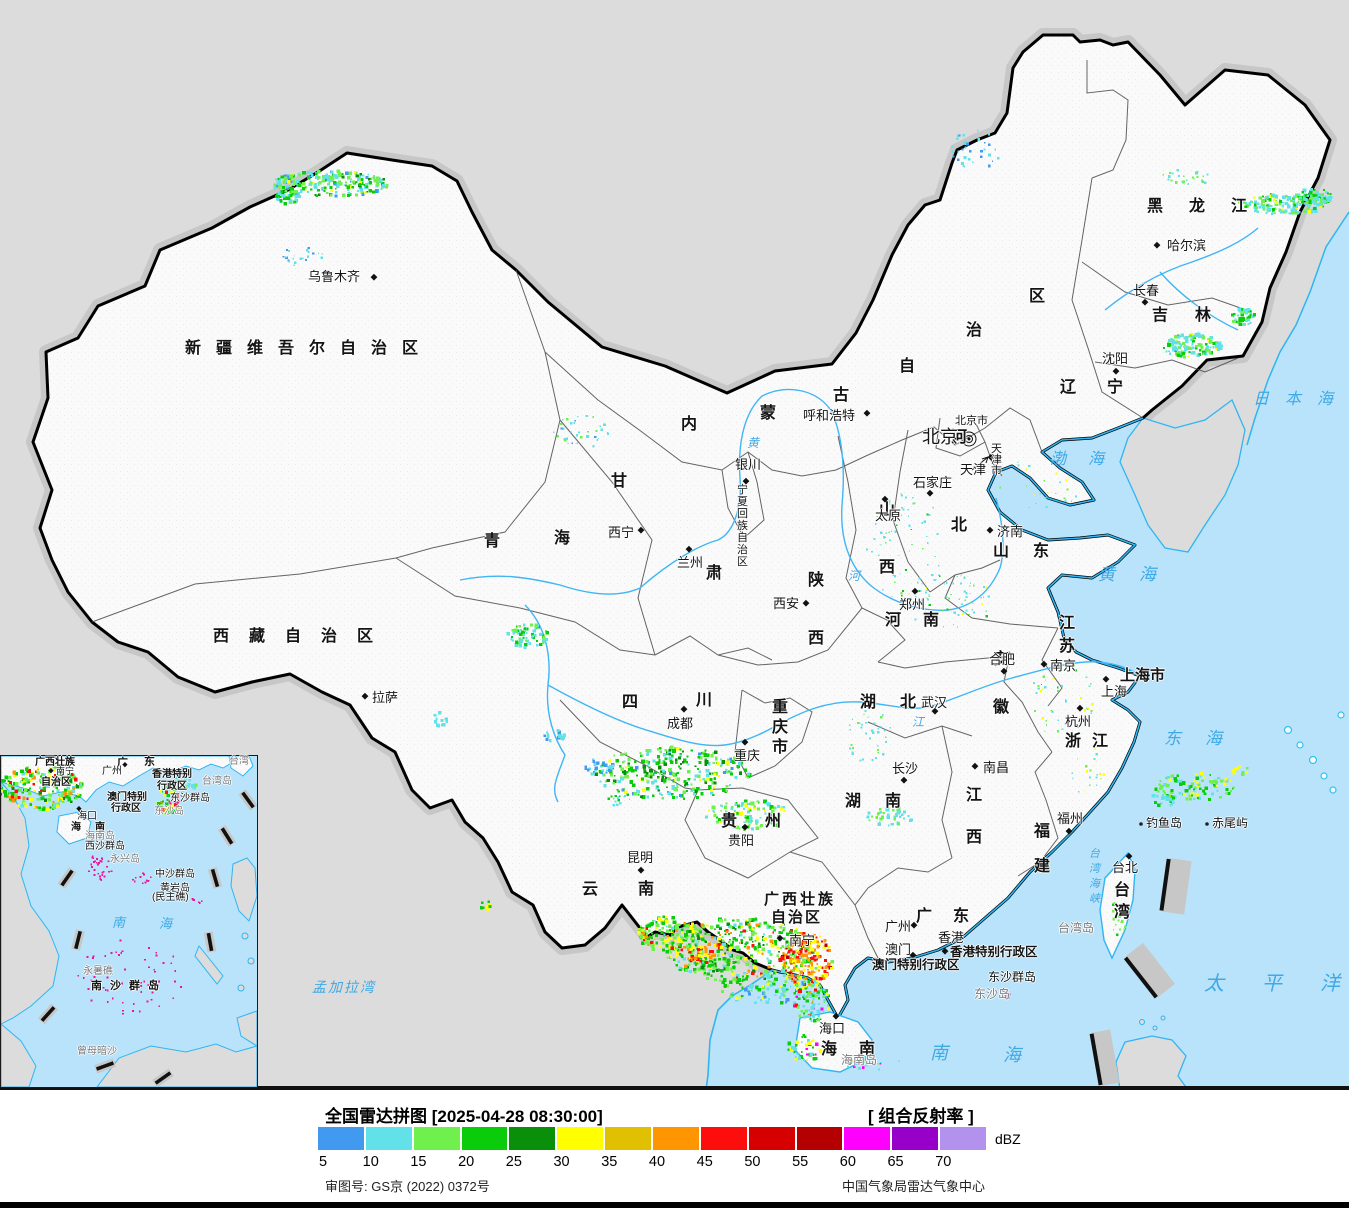 Image resolution: width=1349 pixels, height=1208 pixels. What do you see at coordinates (1297, 328) in the screenshot?
I see `russia-coastline` at bounding box center [1297, 328].